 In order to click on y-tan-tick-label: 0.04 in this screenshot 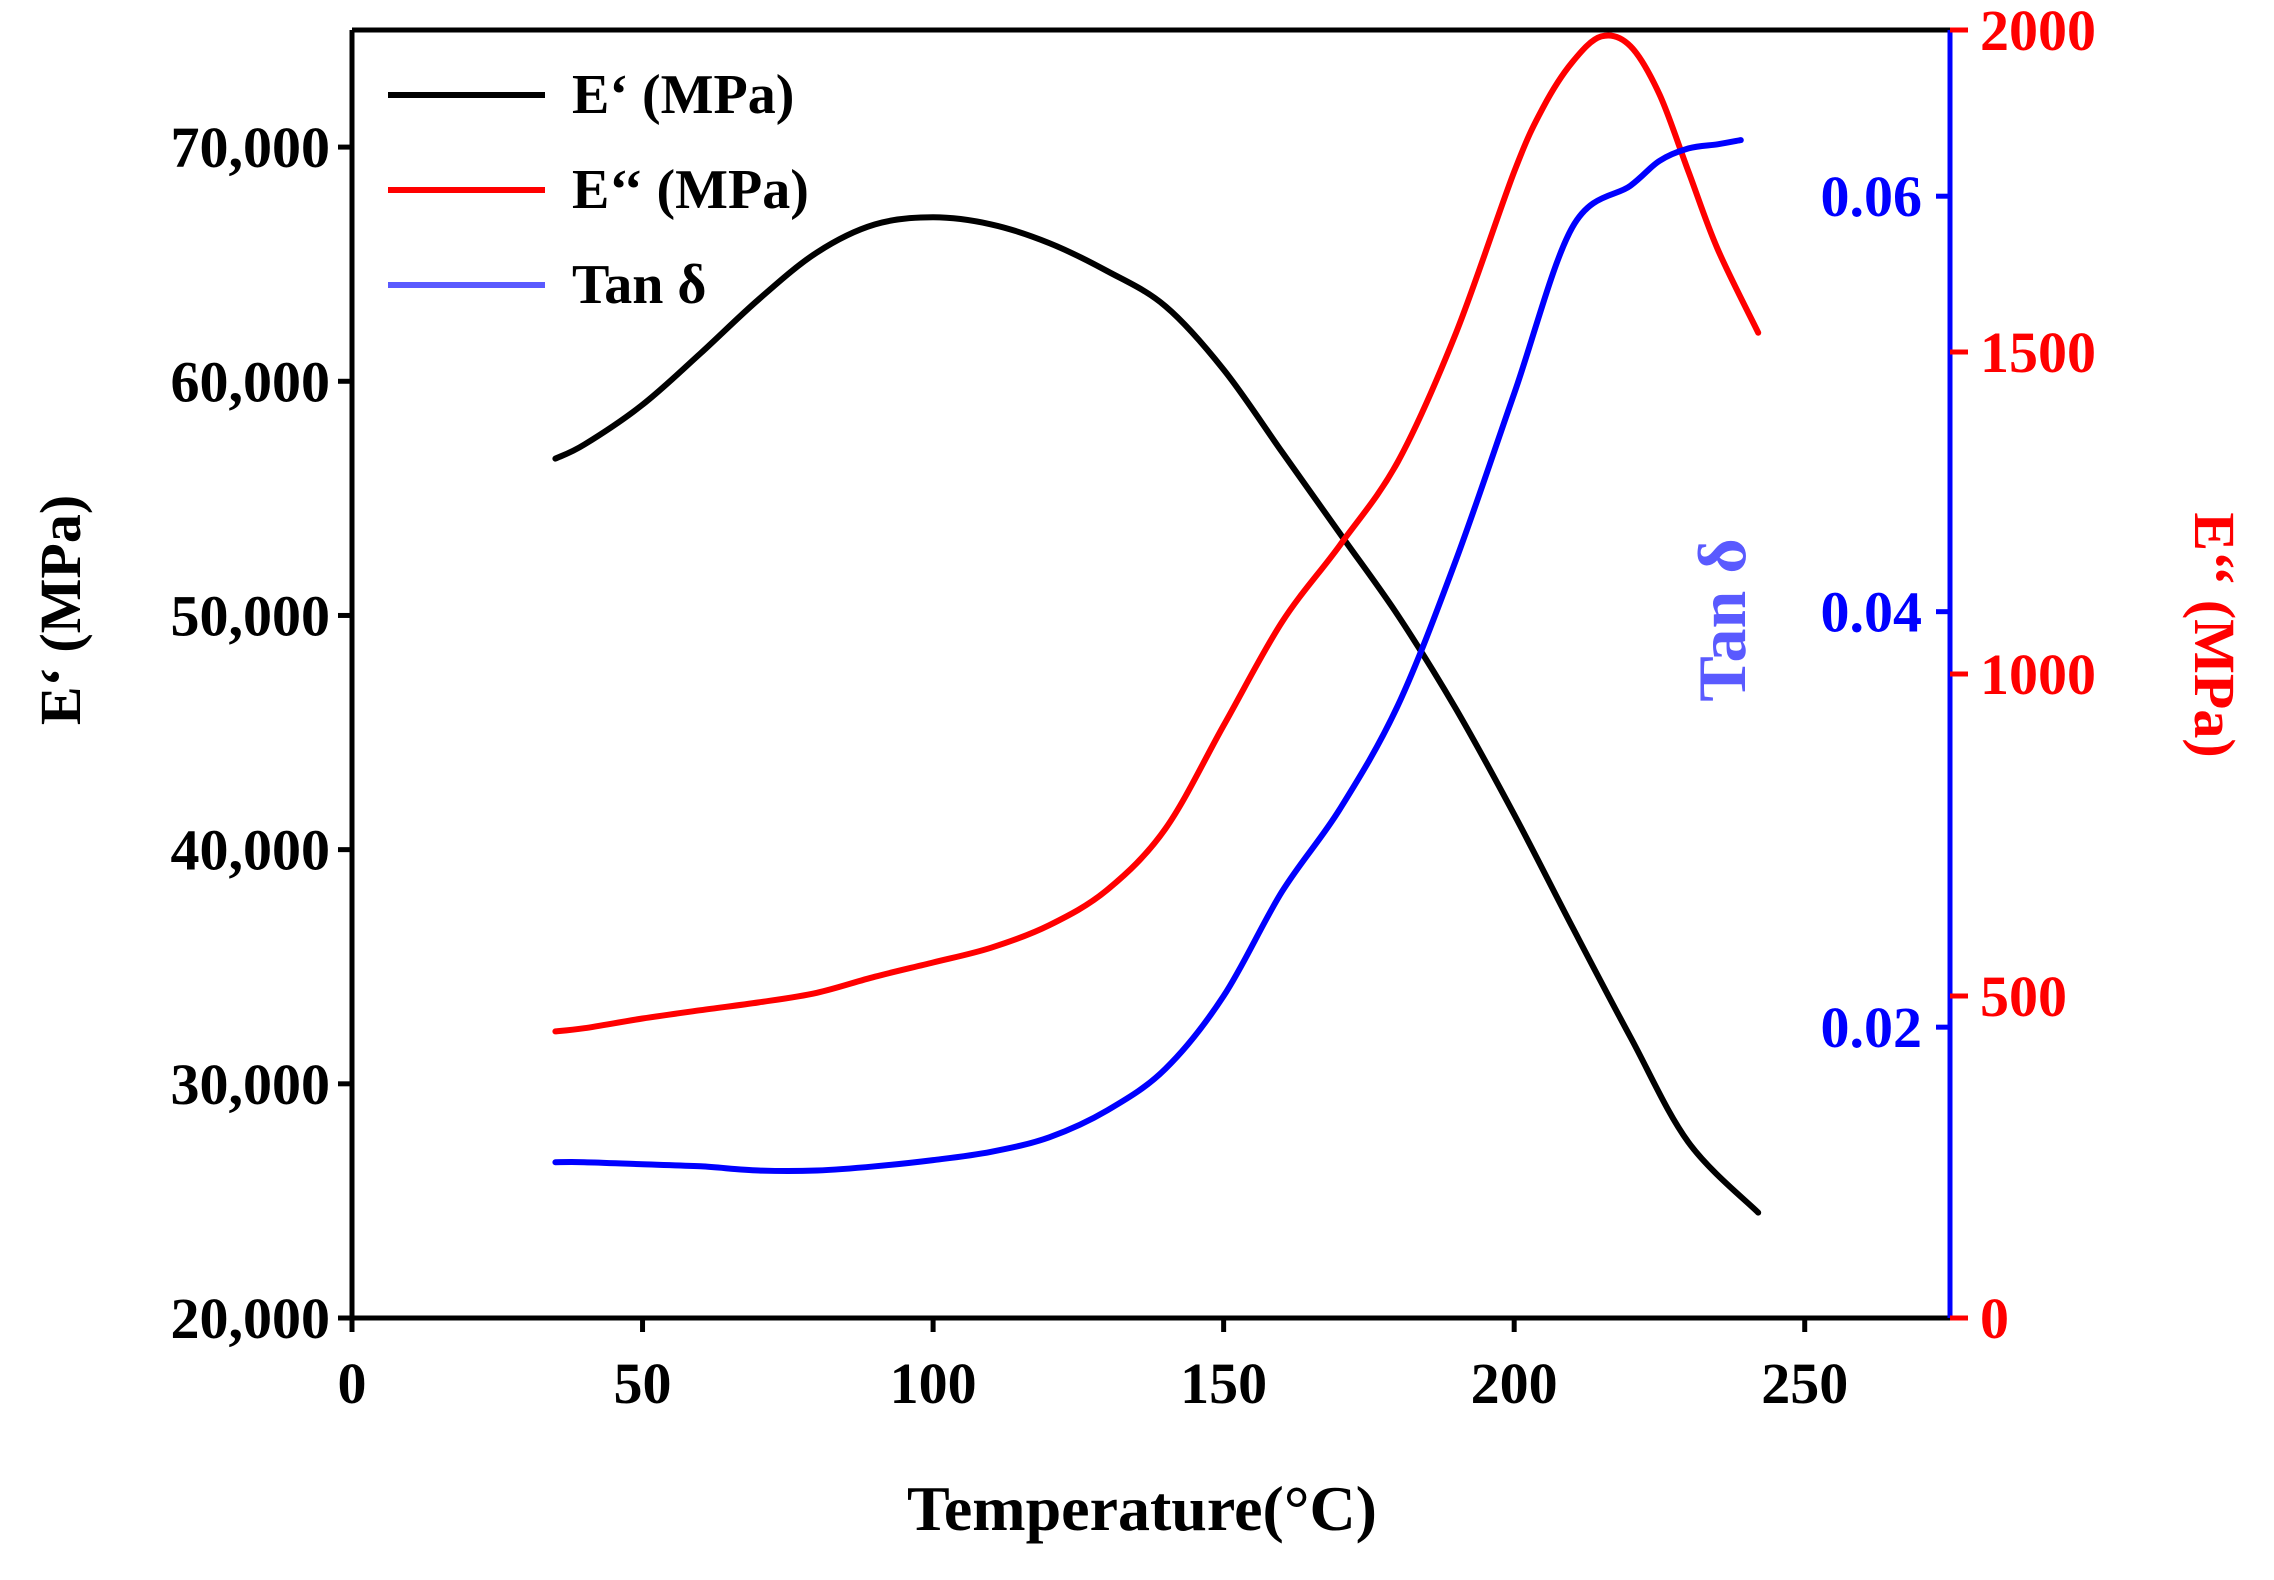, I will do `click(1872, 612)`.